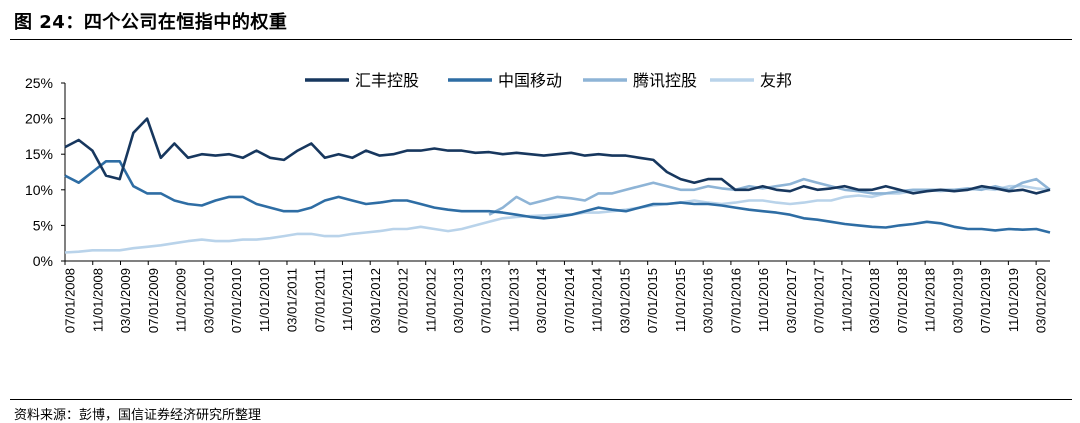  I want to click on x-tick-label: 07/01/2018, so click(902, 300).